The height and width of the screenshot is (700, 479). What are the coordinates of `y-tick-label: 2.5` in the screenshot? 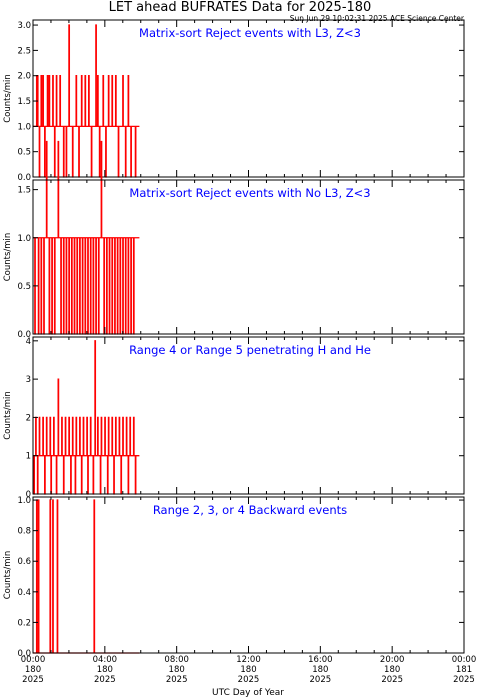 It's located at (24, 51).